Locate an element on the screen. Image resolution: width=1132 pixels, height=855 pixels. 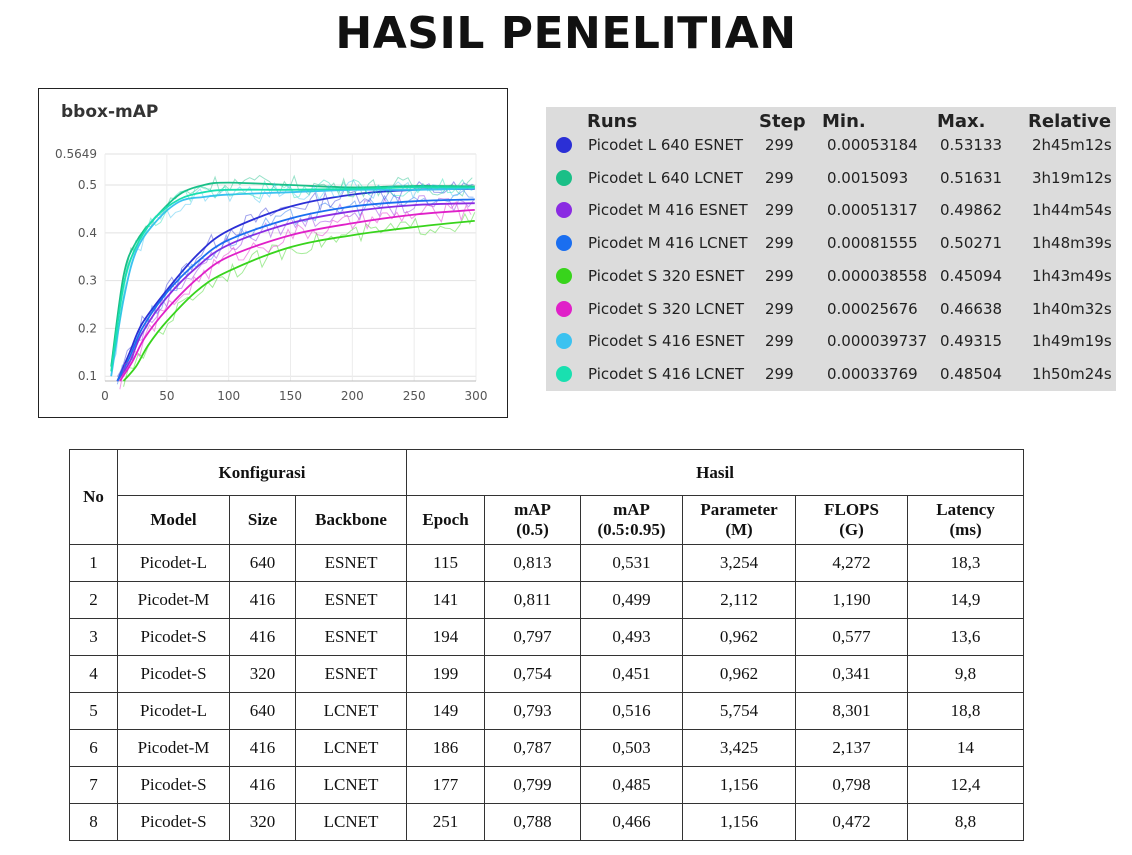
table-cell: 2,112 is located at coordinates (739, 600).